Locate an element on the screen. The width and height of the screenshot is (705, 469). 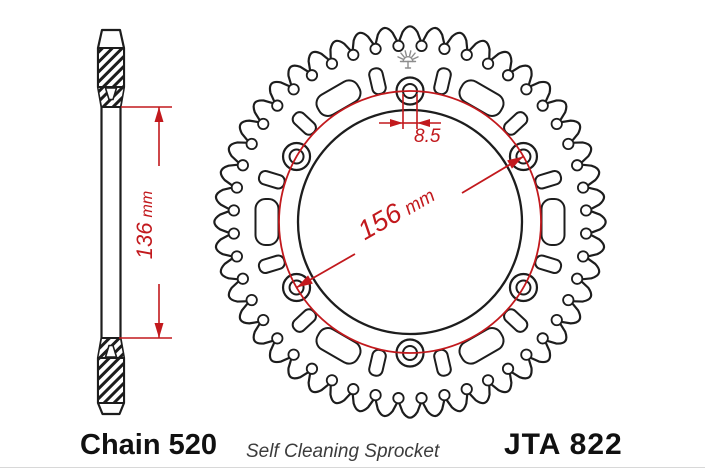
arrow-left is located at coordinates (423, 123).